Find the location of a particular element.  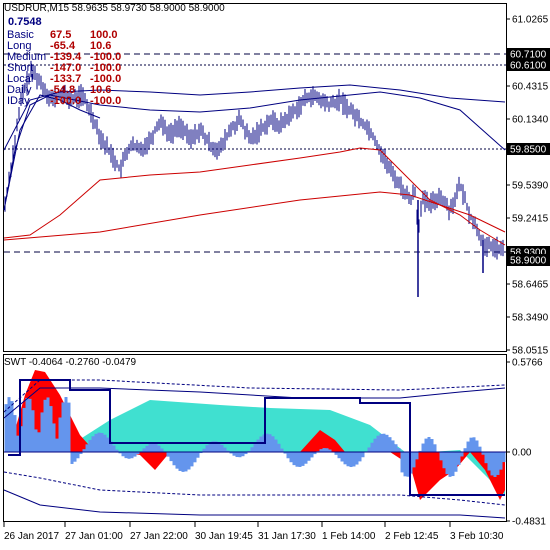

price-level-tag: 60.7100 is located at coordinates (528, 55).